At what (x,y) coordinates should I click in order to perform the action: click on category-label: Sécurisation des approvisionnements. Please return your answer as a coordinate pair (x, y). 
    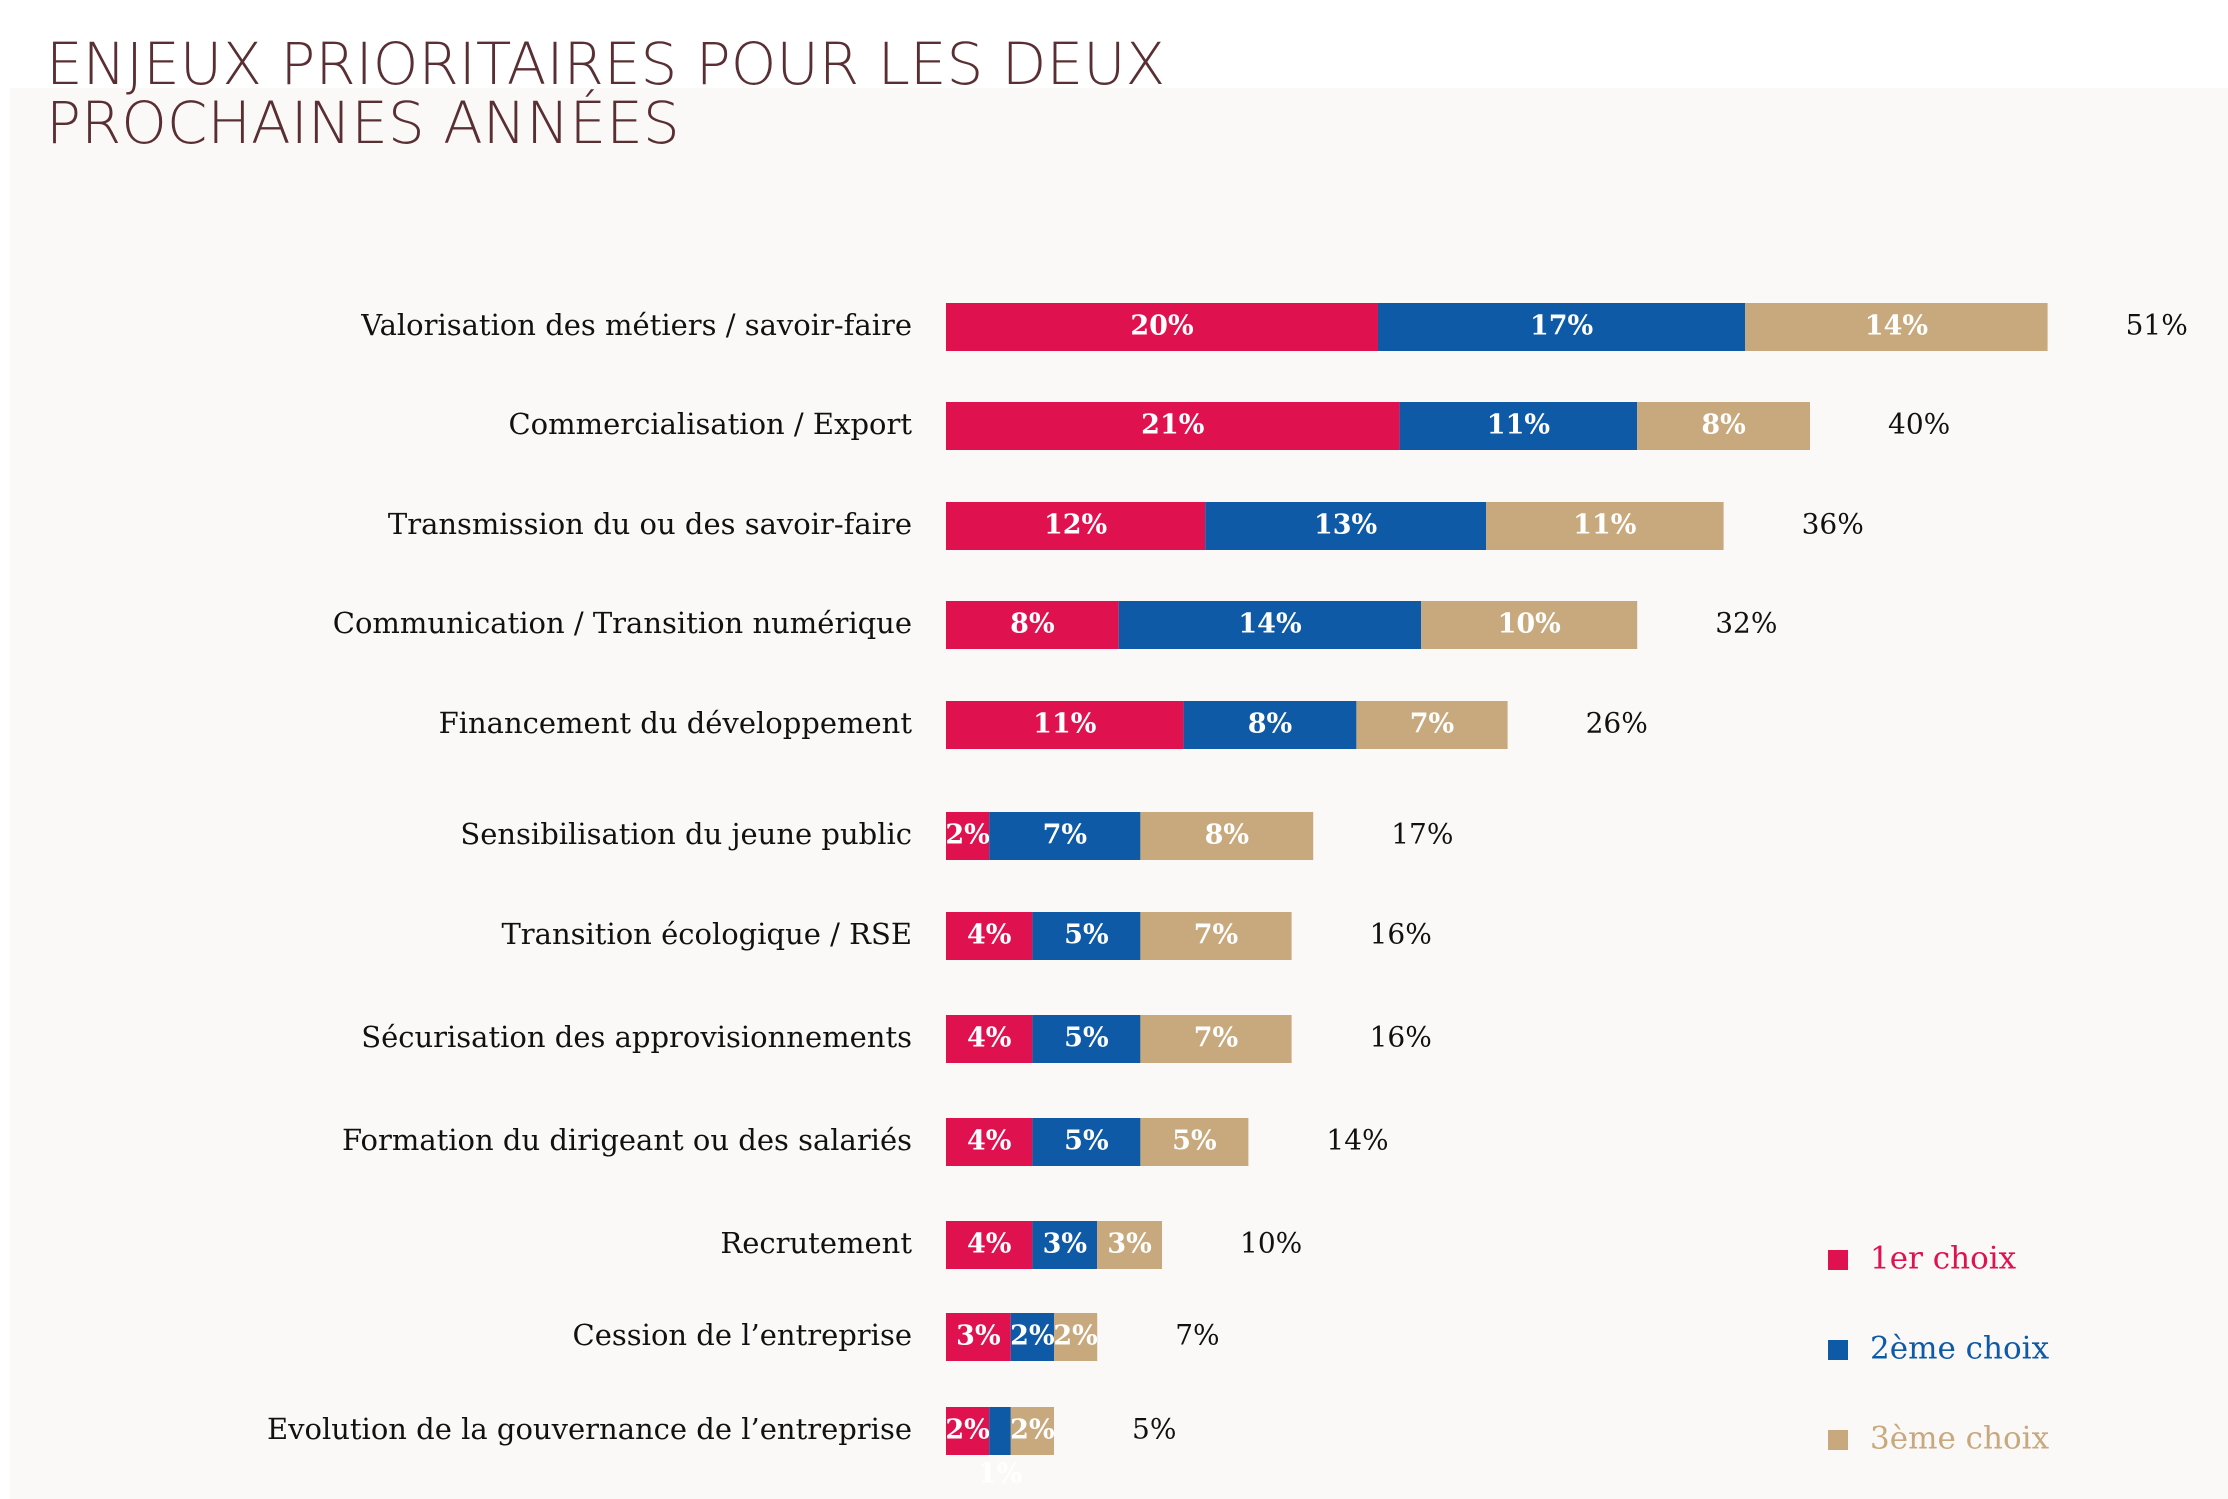
    Looking at the image, I should click on (636, 1037).